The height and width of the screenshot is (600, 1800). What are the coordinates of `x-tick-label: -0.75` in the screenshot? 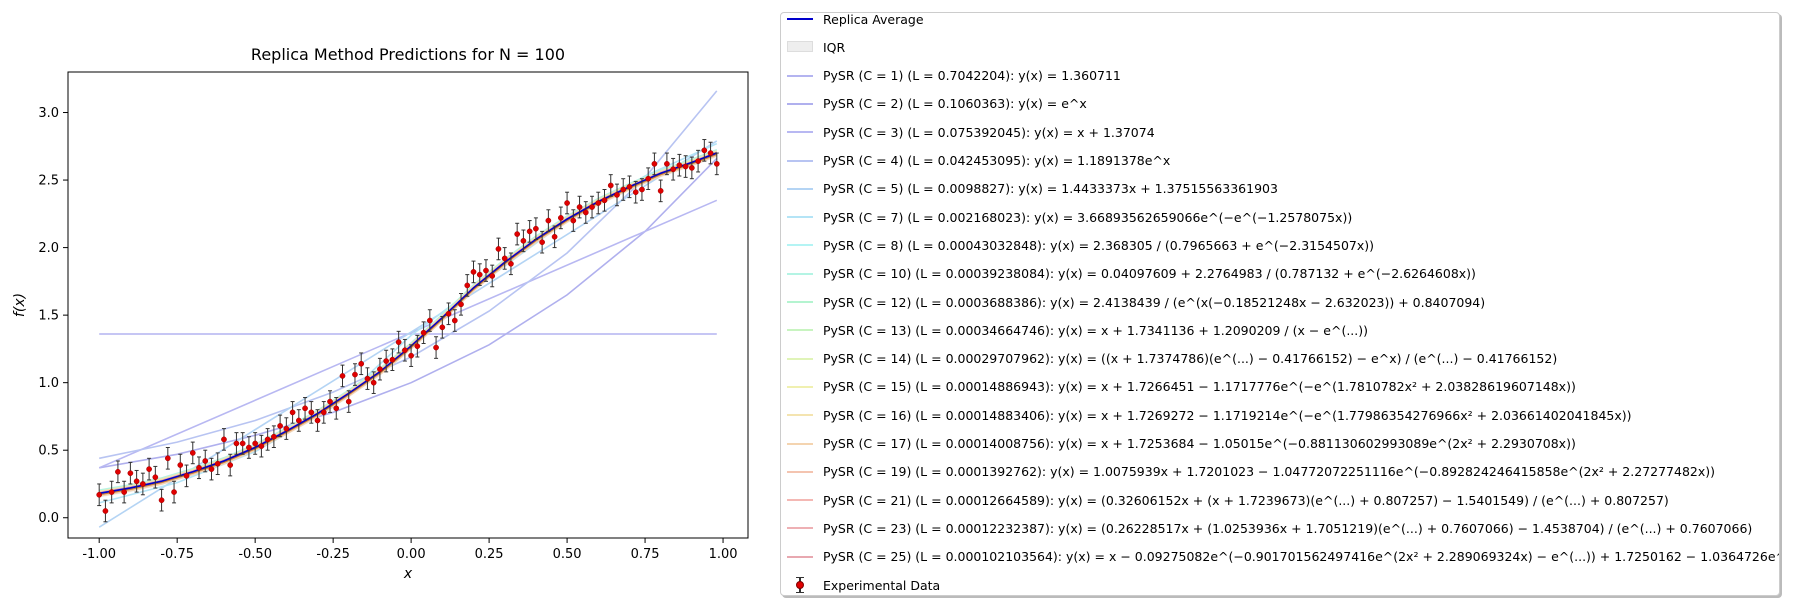 It's located at (177, 554).